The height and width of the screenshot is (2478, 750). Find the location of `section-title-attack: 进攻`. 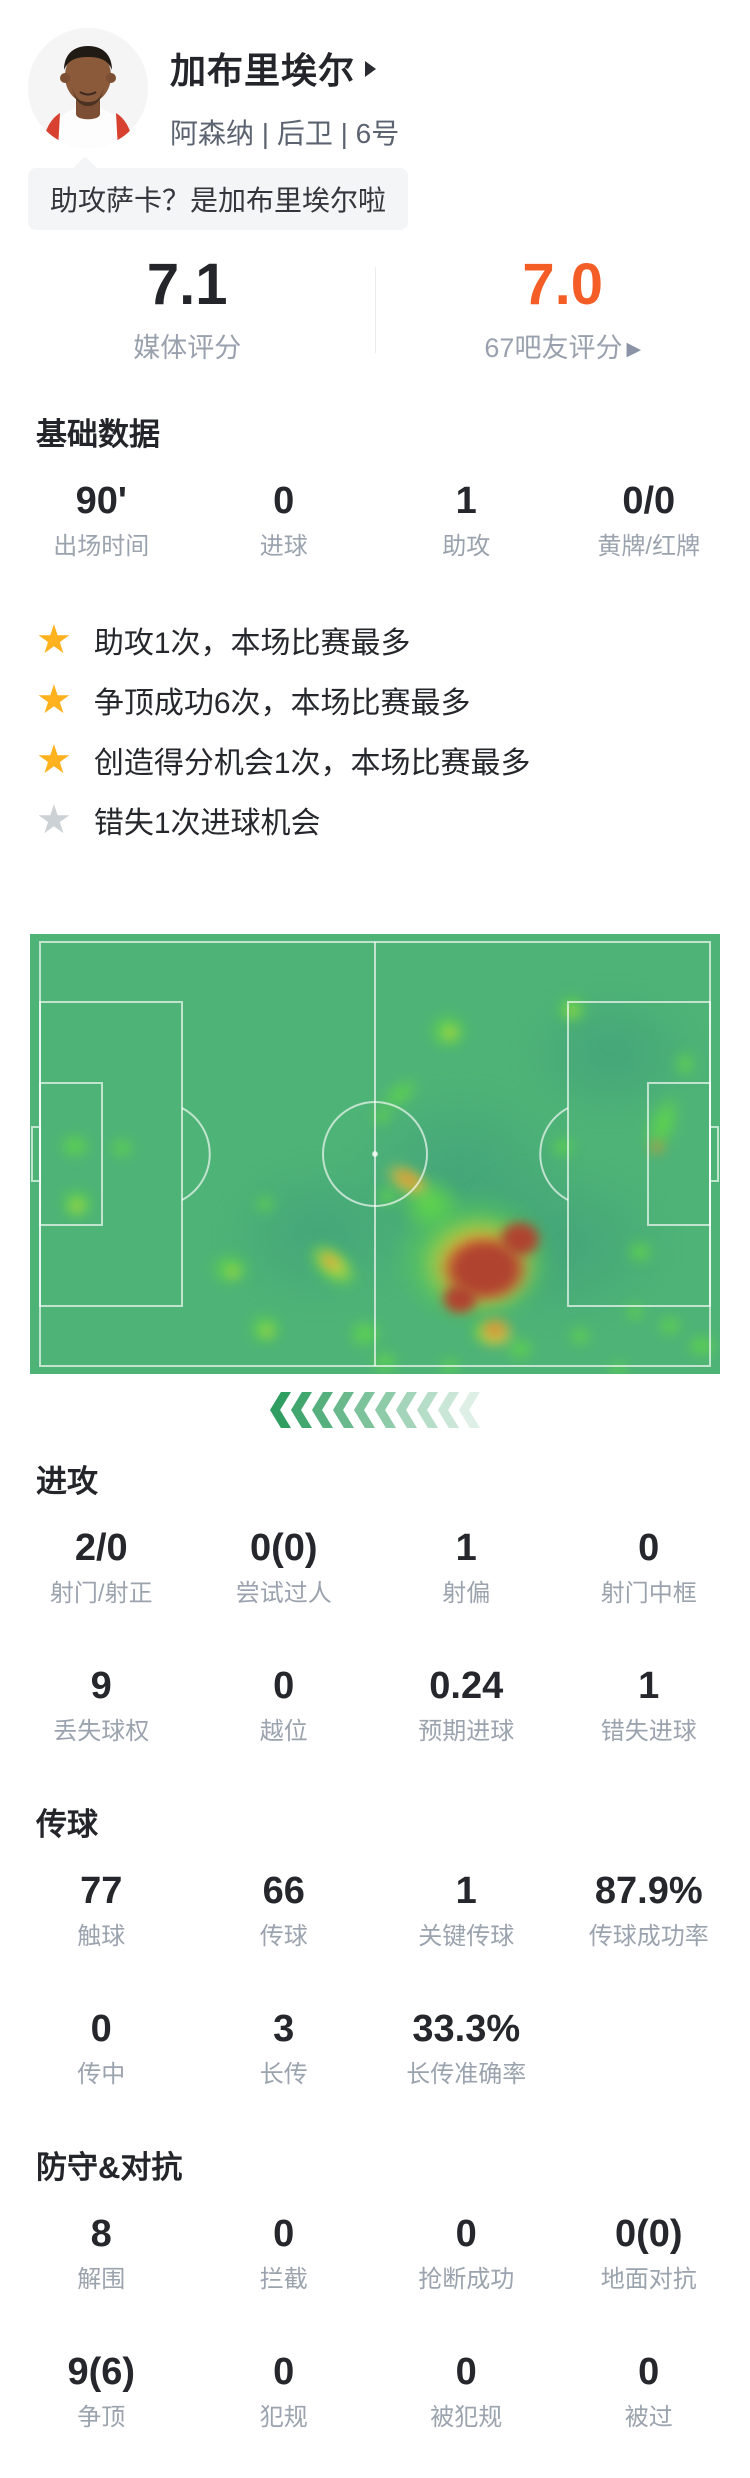

section-title-attack: 进攻 is located at coordinates (67, 1481).